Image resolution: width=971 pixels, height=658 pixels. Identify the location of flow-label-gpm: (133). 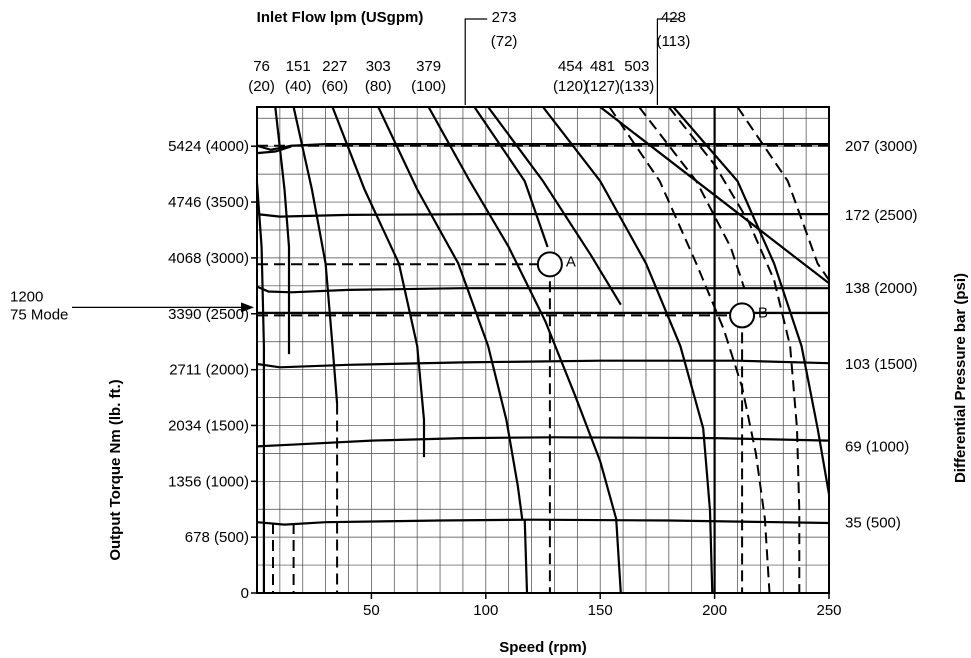
(636, 86).